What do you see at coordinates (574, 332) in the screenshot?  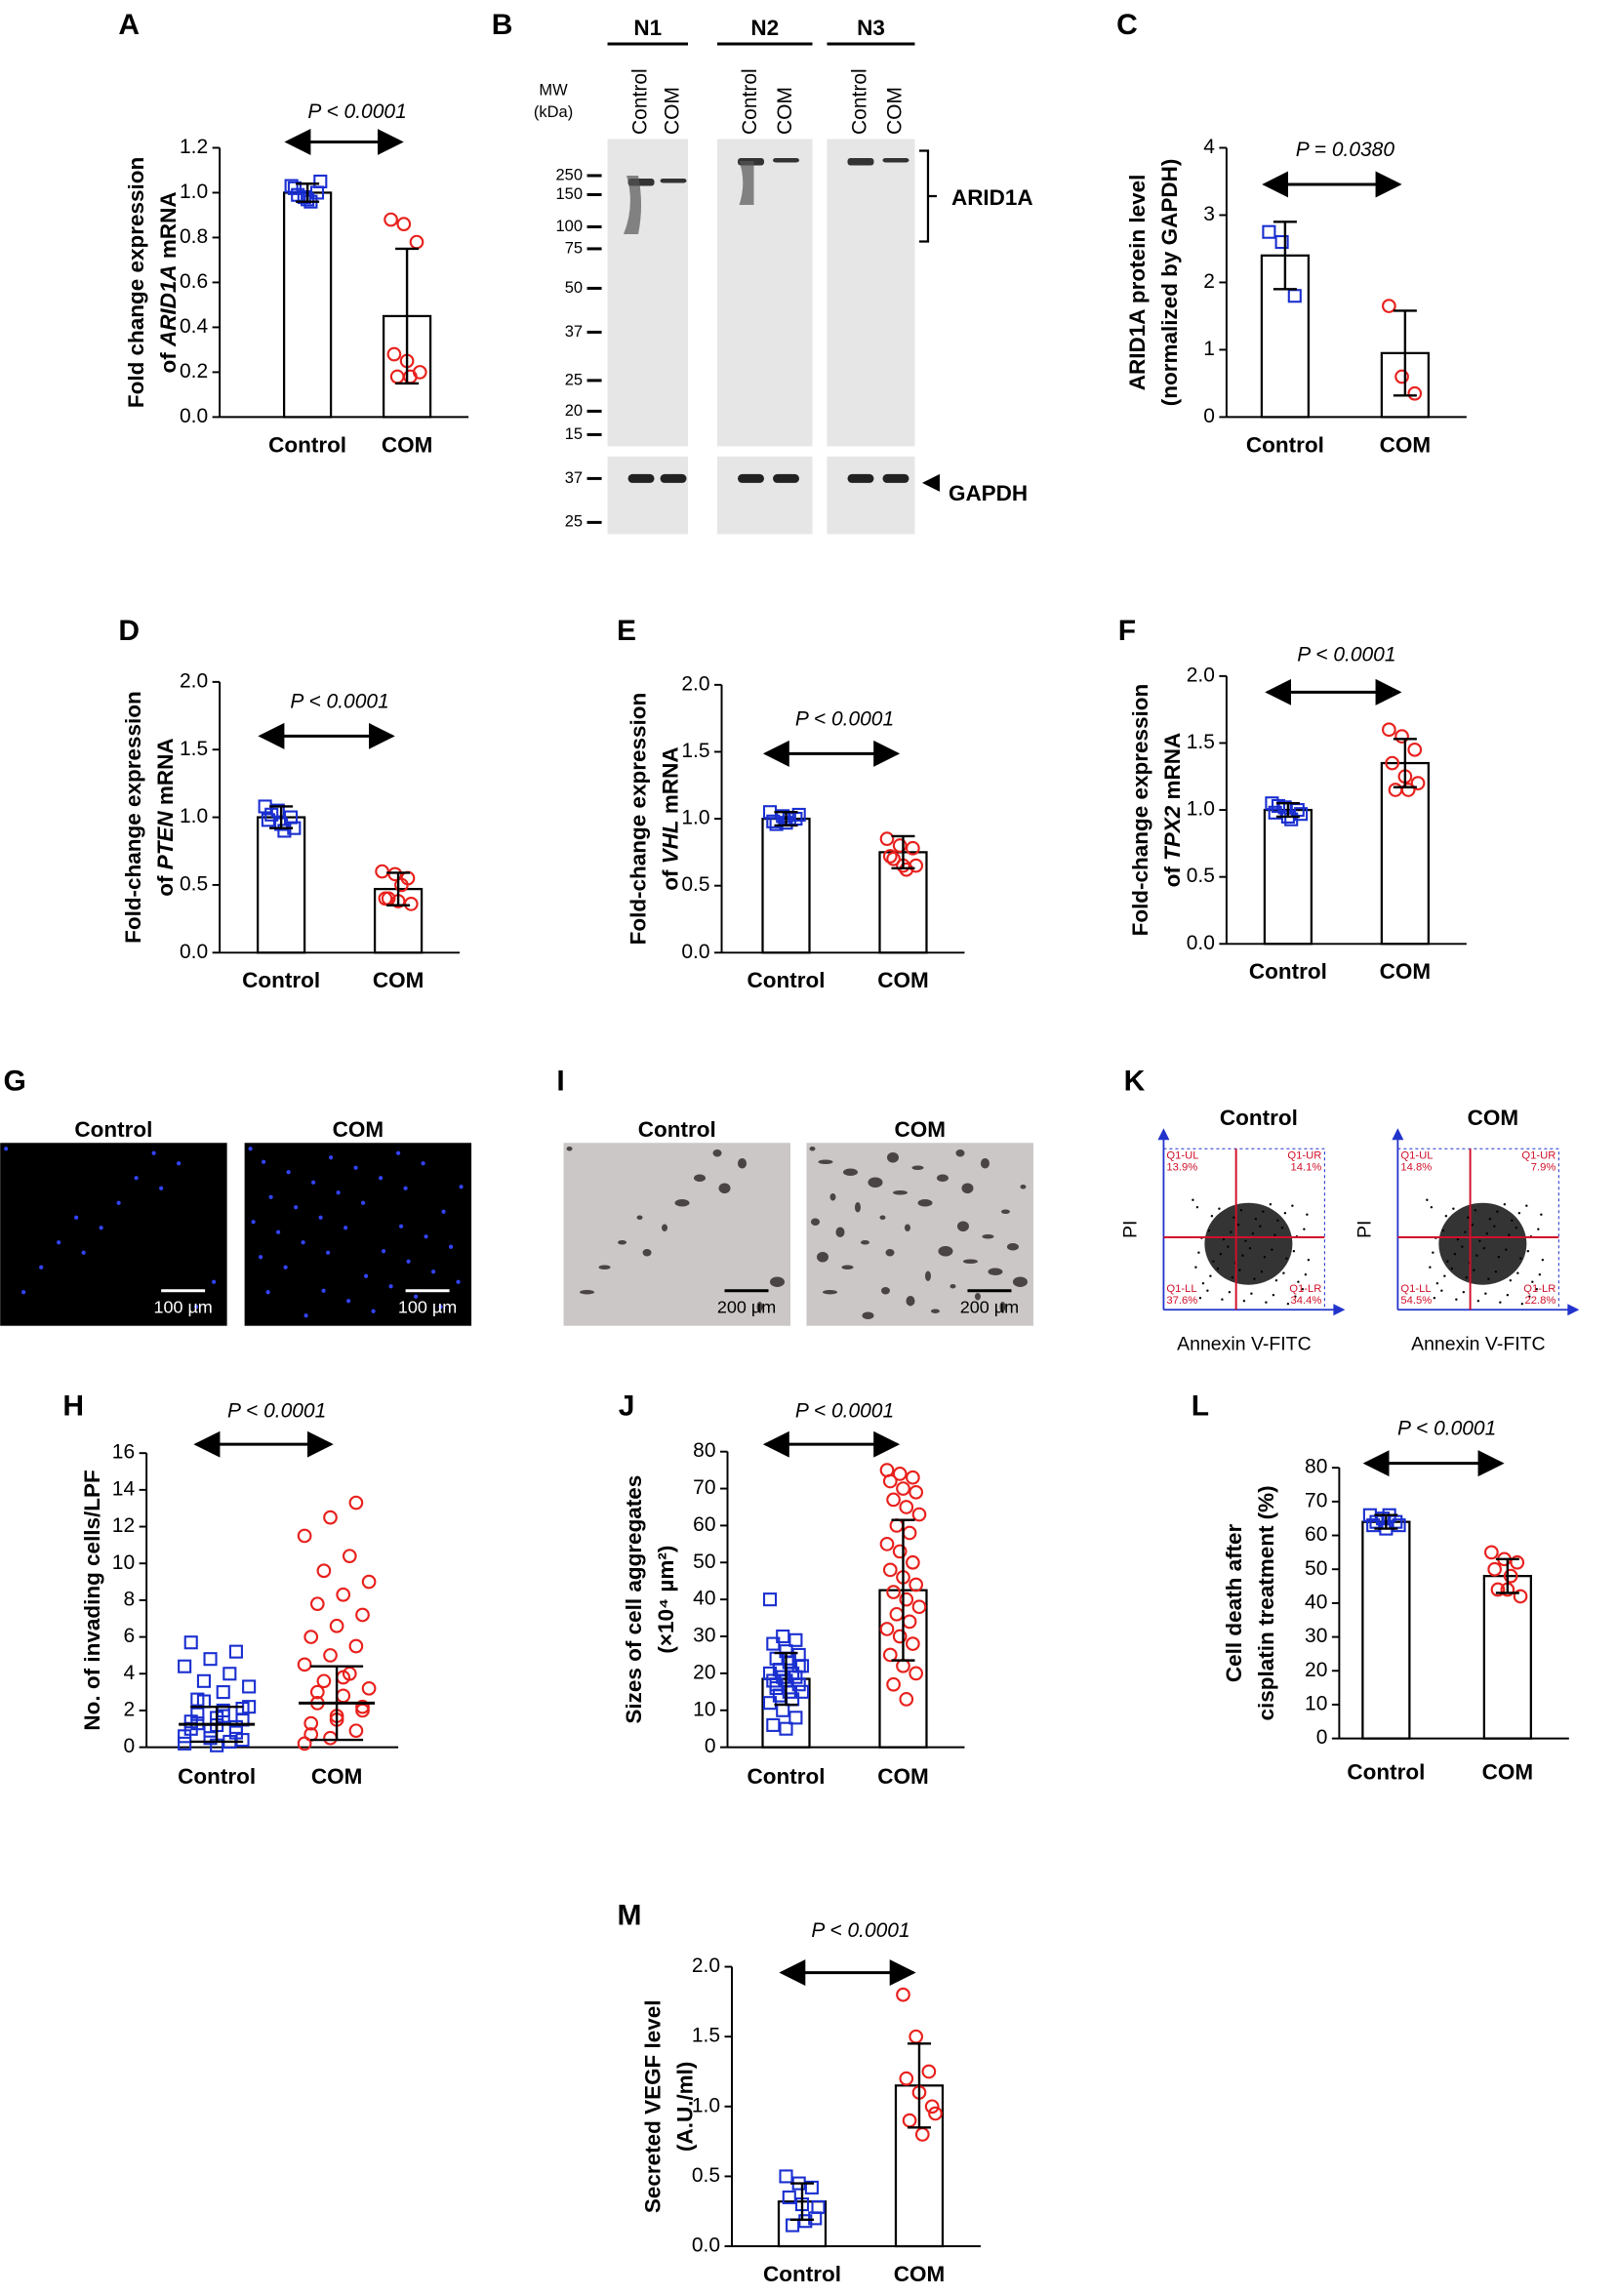 I see `mw-marker: 37` at bounding box center [574, 332].